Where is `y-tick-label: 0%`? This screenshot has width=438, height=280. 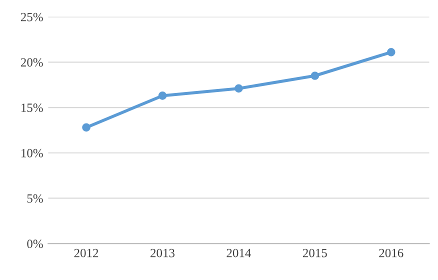
y-tick-label: 0% is located at coordinates (35, 244).